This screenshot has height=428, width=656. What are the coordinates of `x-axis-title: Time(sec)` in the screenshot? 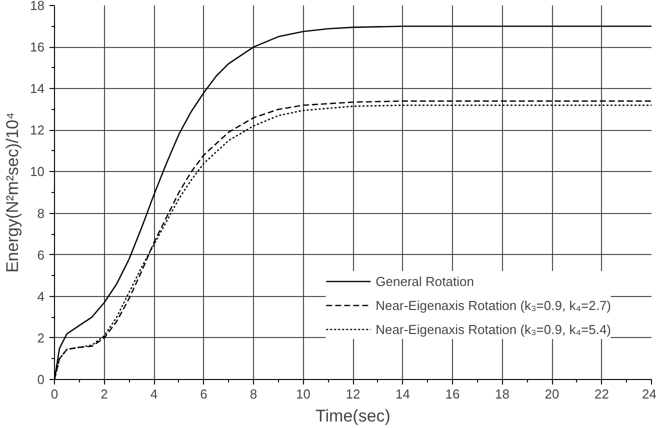 It's located at (353, 416).